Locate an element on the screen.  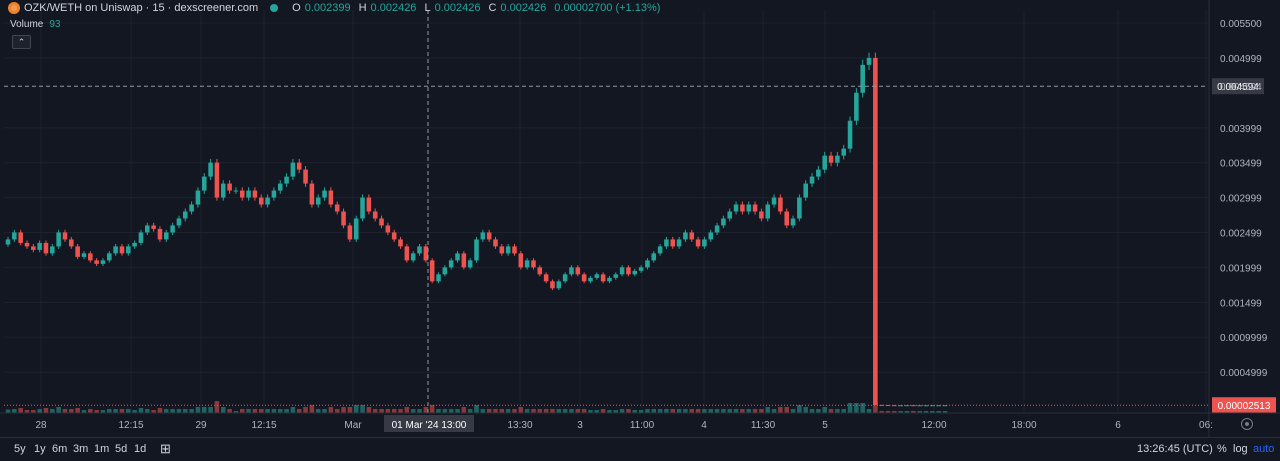
y-tick-label: 0.003999 is located at coordinates (1241, 129).